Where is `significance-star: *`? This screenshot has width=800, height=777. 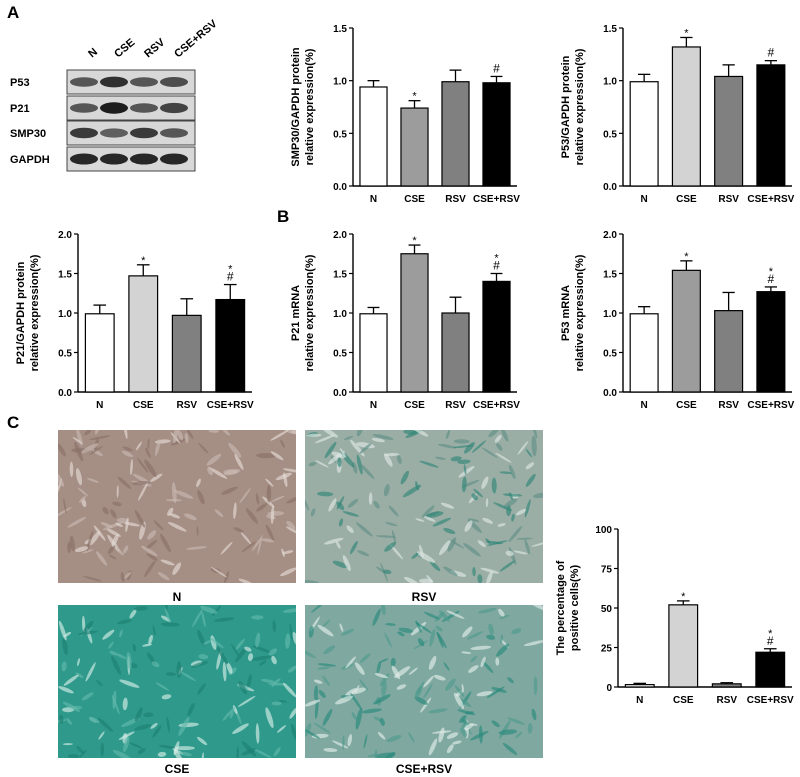
significance-star: * is located at coordinates (143, 261).